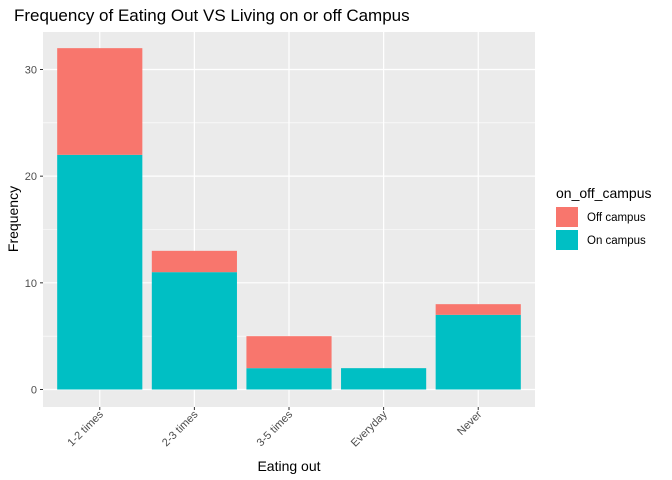 The height and width of the screenshot is (480, 672). What do you see at coordinates (288, 466) in the screenshot?
I see `x-axis-title: Eating out` at bounding box center [288, 466].